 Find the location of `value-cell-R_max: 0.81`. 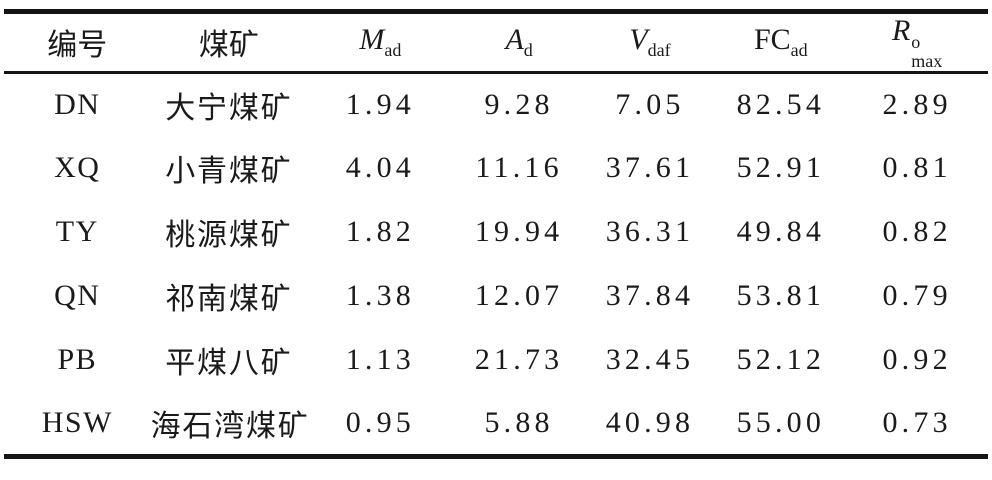

value-cell-R_max: 0.81 is located at coordinates (917, 168).